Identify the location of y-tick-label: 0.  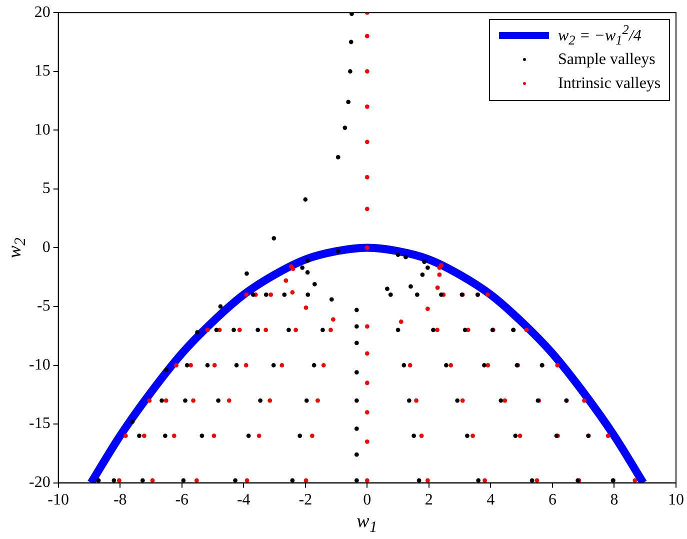
(46, 247).